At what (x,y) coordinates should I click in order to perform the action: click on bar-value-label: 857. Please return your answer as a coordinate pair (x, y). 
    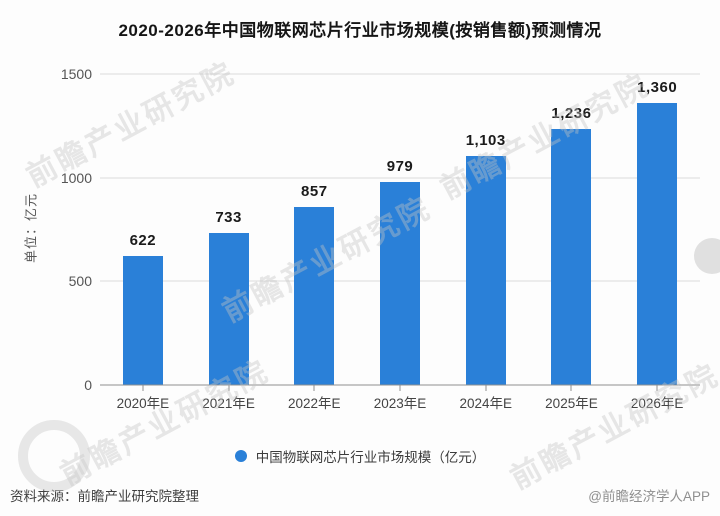
    Looking at the image, I should click on (314, 192).